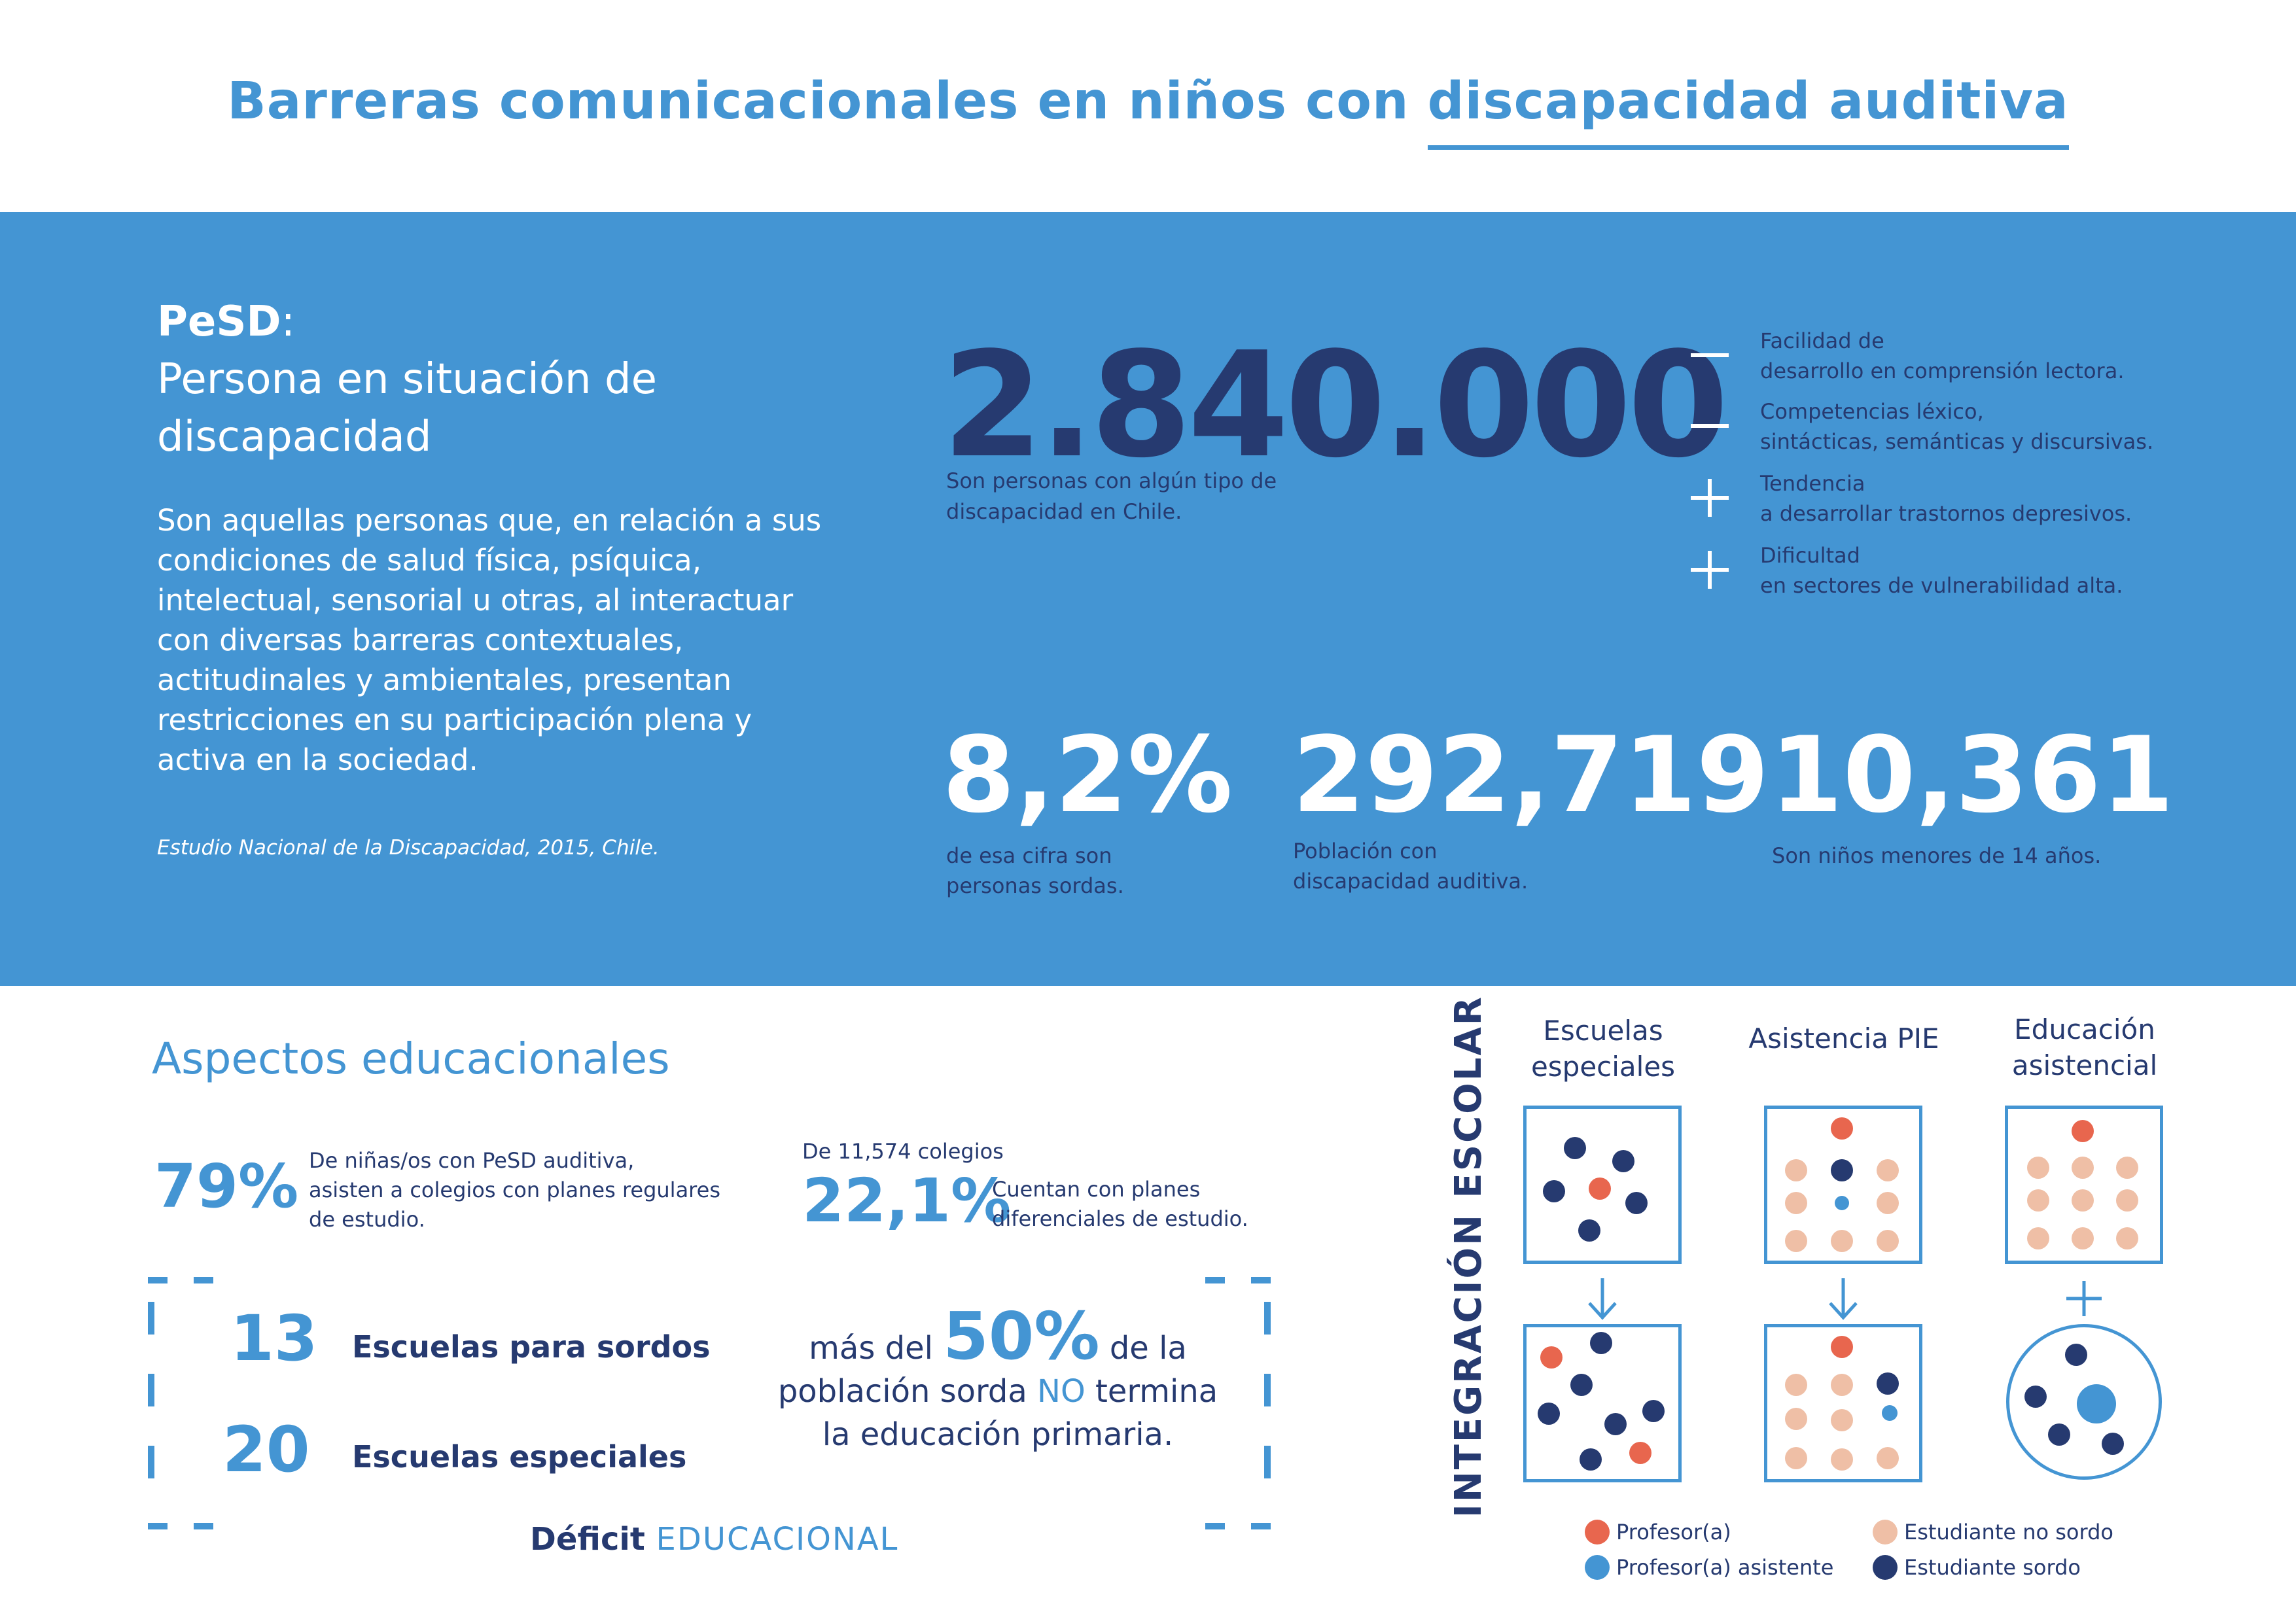 This screenshot has height=1623, width=2296. I want to click on fifty-a: más del, so click(876, 1349).